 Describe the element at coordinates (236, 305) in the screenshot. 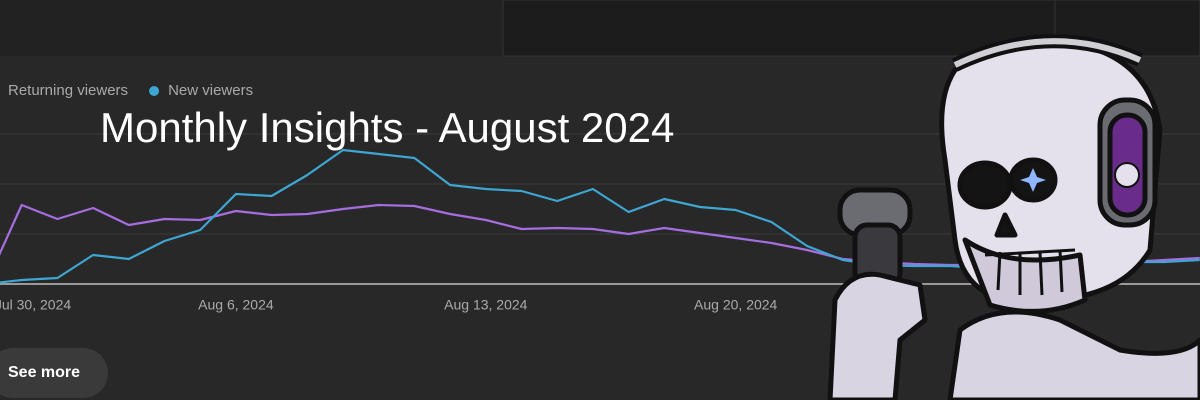

I see `x-tick-label: Aug 6, 2024` at that location.